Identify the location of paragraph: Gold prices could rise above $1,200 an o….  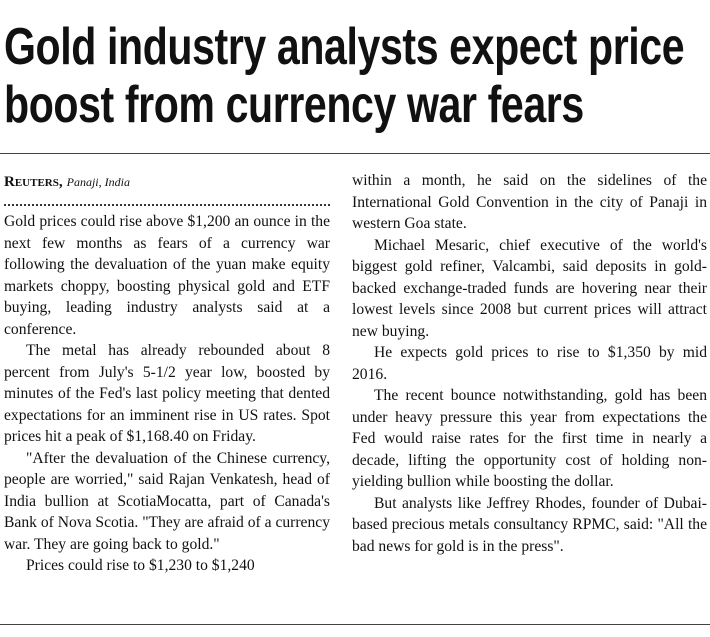
(167, 275).